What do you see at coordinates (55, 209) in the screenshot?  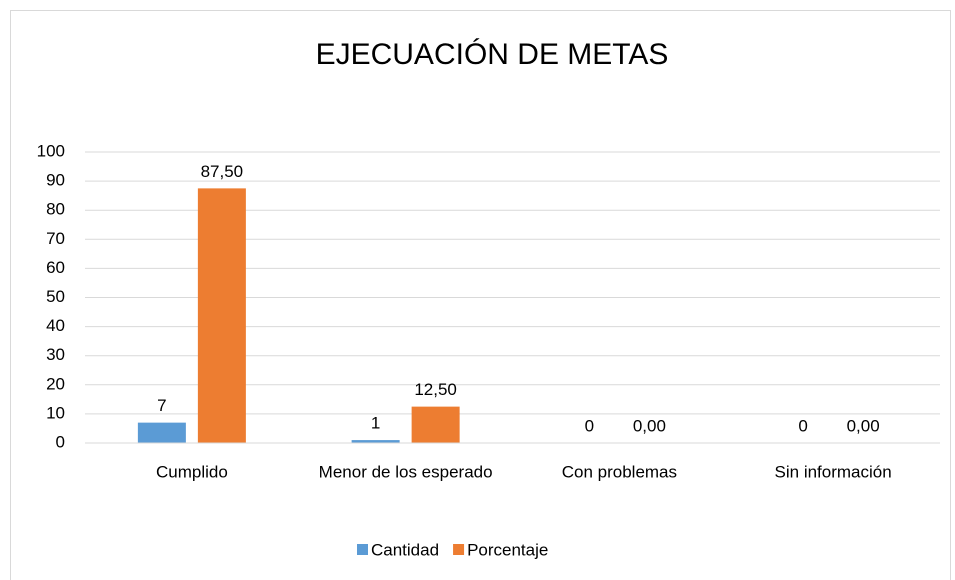 I see `y-tick-label: 80` at bounding box center [55, 209].